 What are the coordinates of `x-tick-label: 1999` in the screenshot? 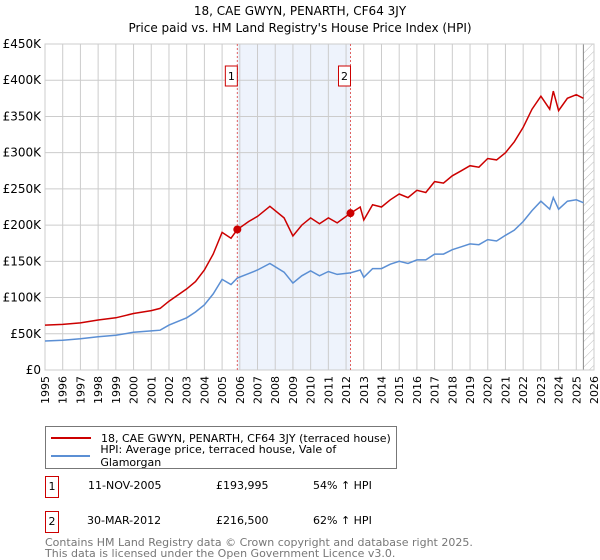 It's located at (116, 390).